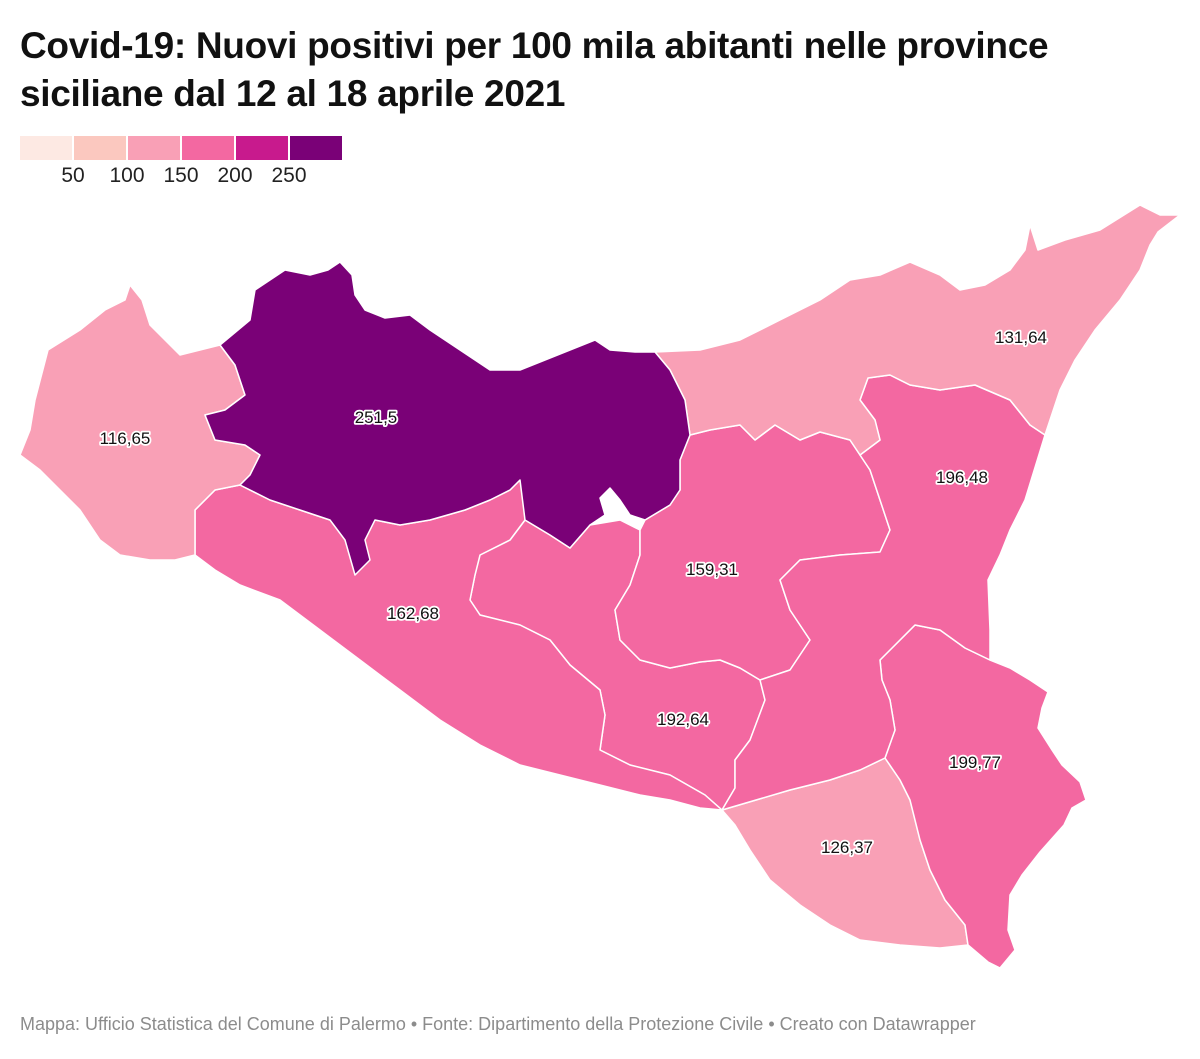 Image resolution: width=1200 pixels, height=1059 pixels. I want to click on value-label-ragusa: 126,37, so click(847, 847).